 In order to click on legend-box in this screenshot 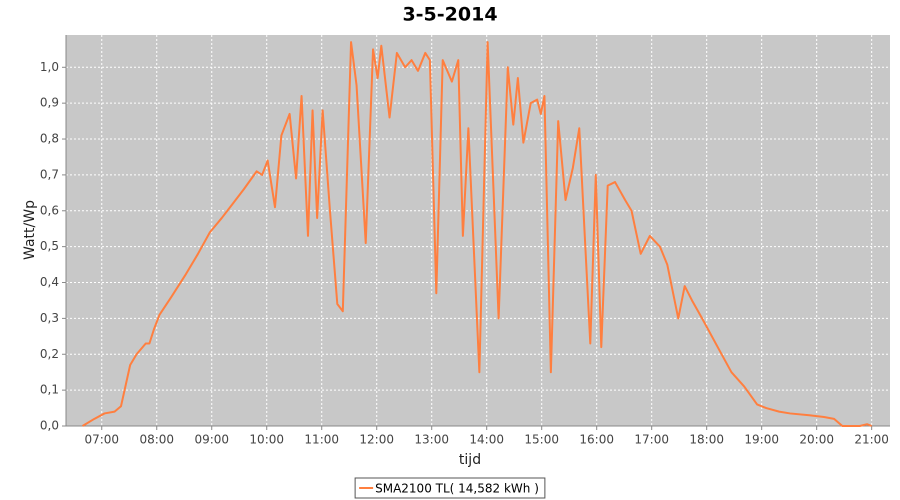, I will do `click(450, 488)`.